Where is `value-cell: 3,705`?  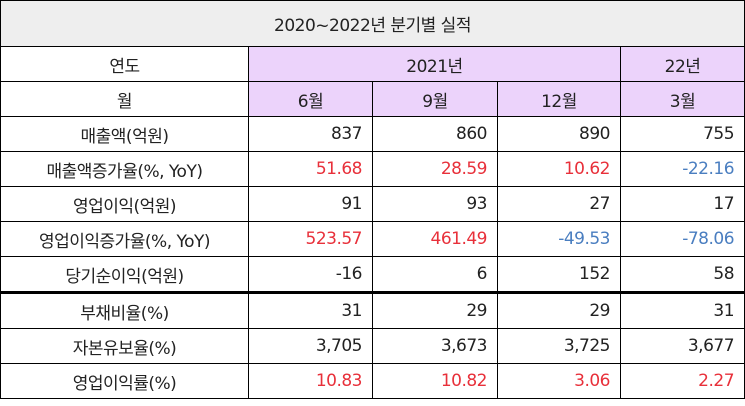 value-cell: 3,705 is located at coordinates (310, 346).